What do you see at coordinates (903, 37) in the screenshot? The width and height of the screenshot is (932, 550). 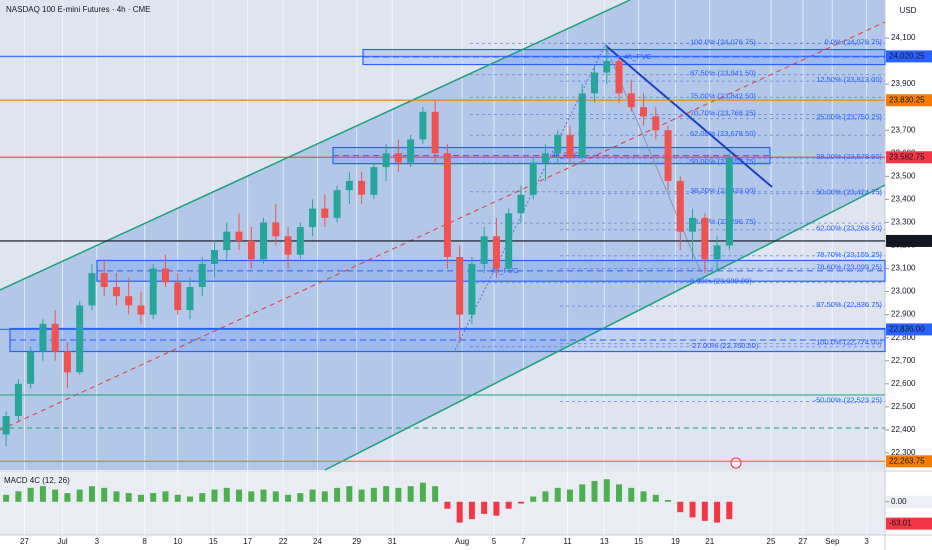 I see `y-tick-label: 24,100` at bounding box center [903, 37].